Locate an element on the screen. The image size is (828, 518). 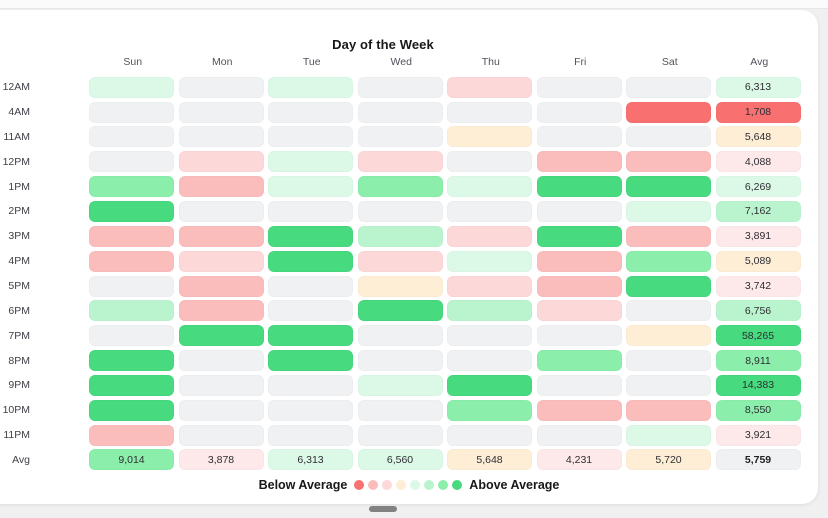
heatmap-cell-3pm-fri is located at coordinates (579, 236).